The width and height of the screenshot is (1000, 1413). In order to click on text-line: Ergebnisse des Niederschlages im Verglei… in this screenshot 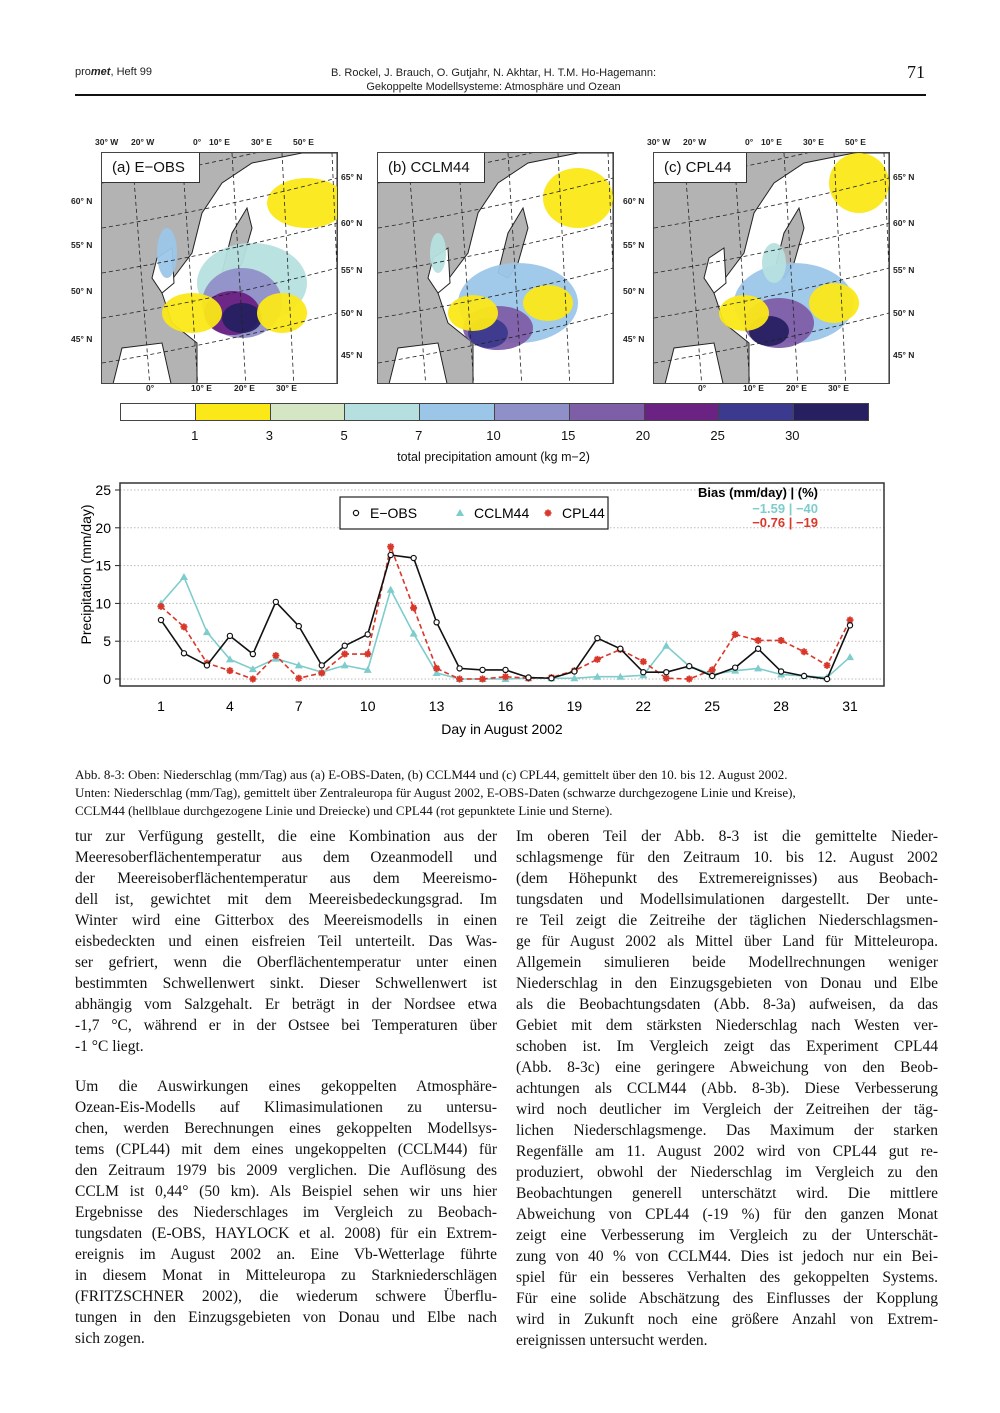, I will do `click(286, 1212)`.